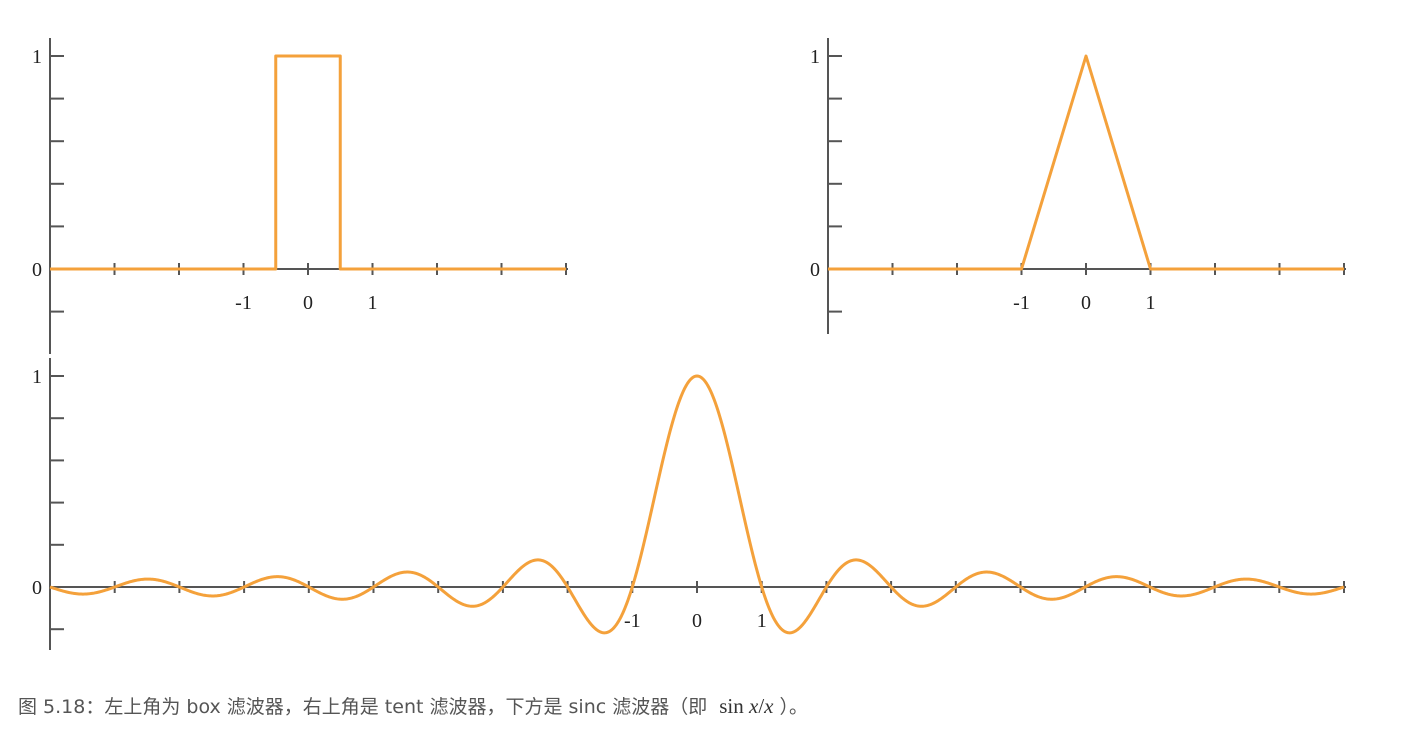  Describe the element at coordinates (769, 706) in the screenshot. I see `formula-den: x` at that location.